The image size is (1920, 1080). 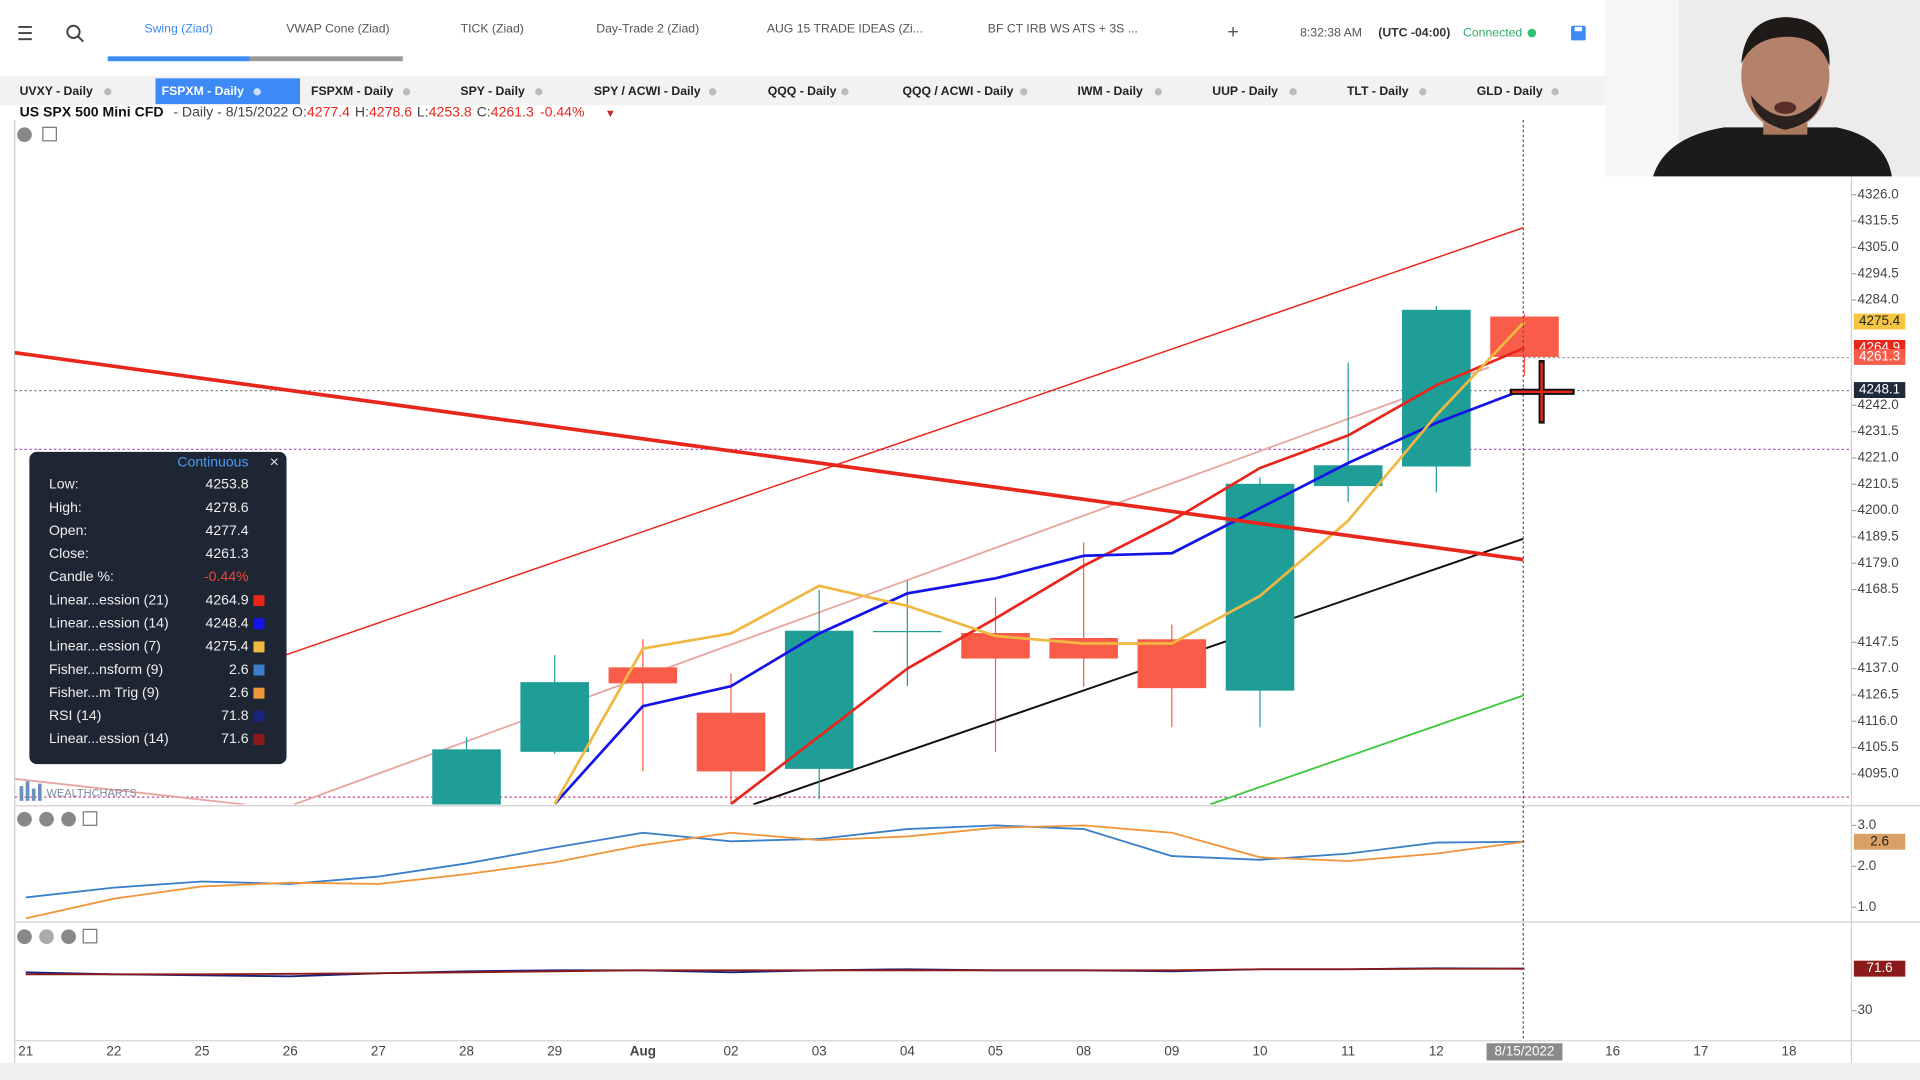 What do you see at coordinates (1578, 33) in the screenshot?
I see `save-icon` at bounding box center [1578, 33].